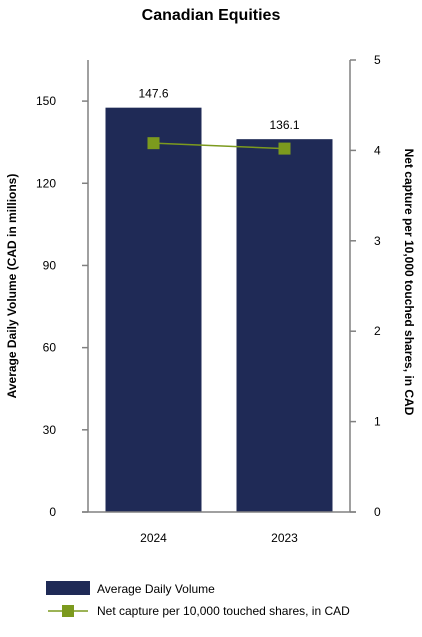 This screenshot has height=637, width=422. Describe the element at coordinates (50, 430) in the screenshot. I see `y-left-tick-label: 30` at that location.